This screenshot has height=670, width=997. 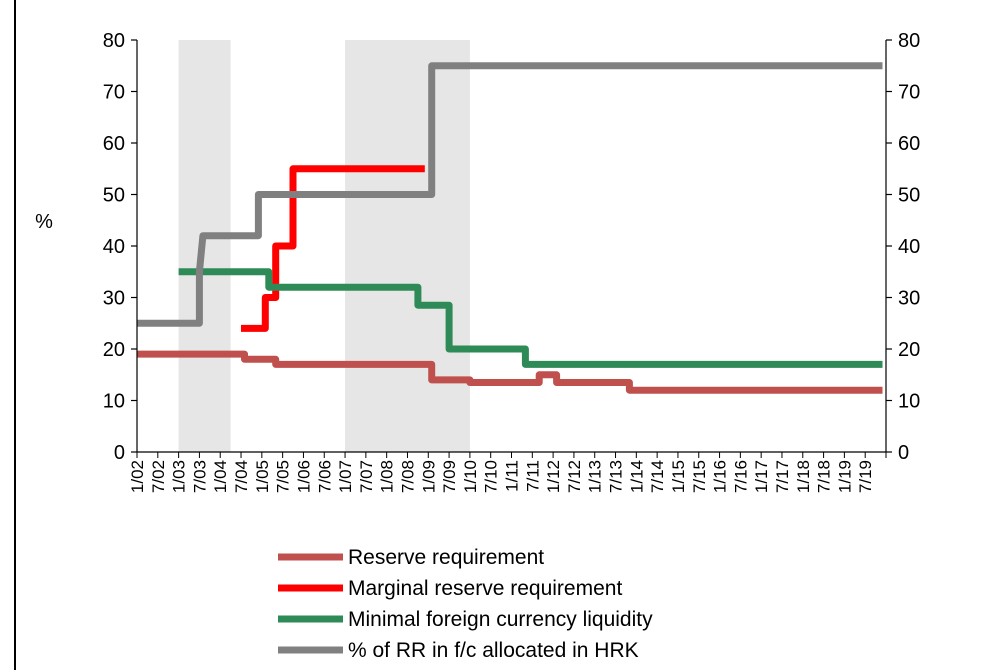 I want to click on y-tick-label-left: 70, so click(x=114, y=93).